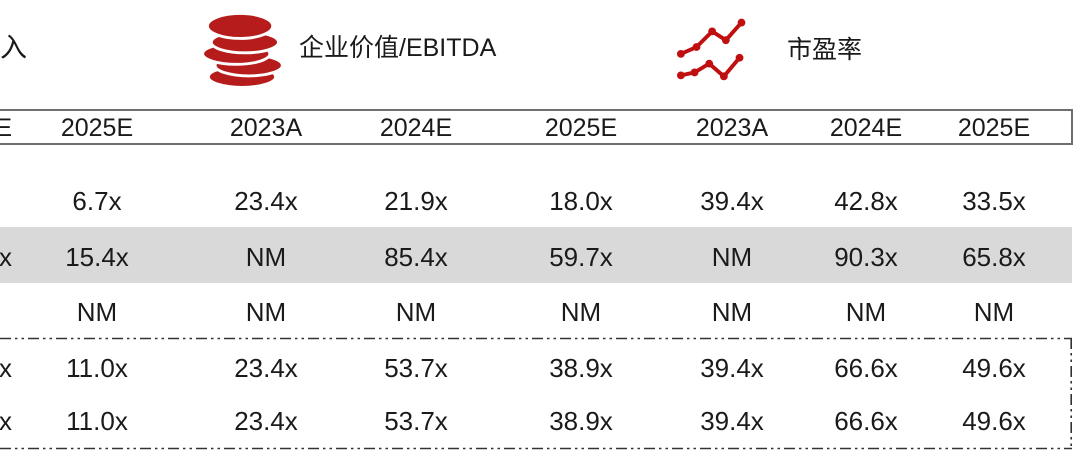  I want to click on table-cell: 6.7x, so click(97, 201).